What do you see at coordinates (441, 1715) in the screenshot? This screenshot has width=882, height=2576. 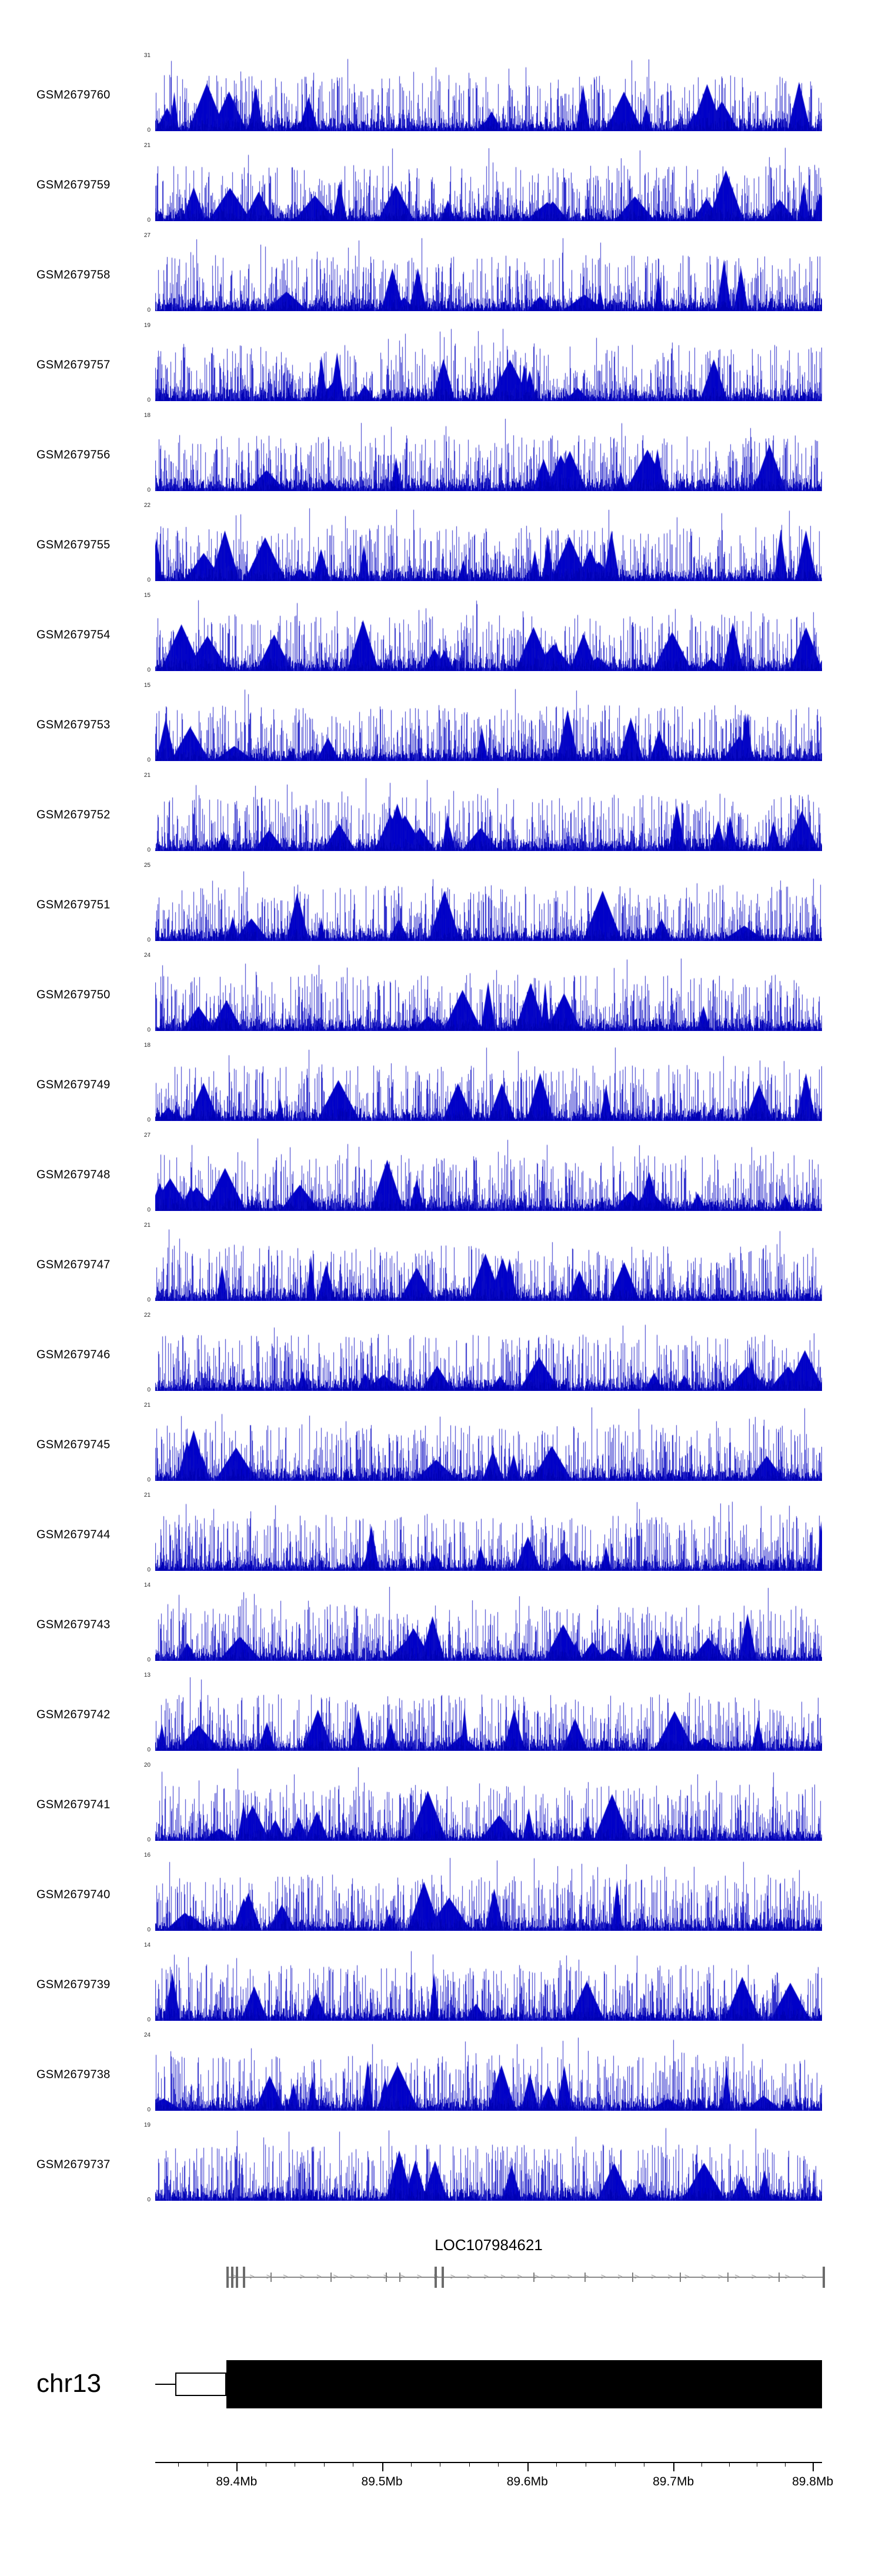 I see `coverage-track-row: GSM2679742 13 0` at bounding box center [441, 1715].